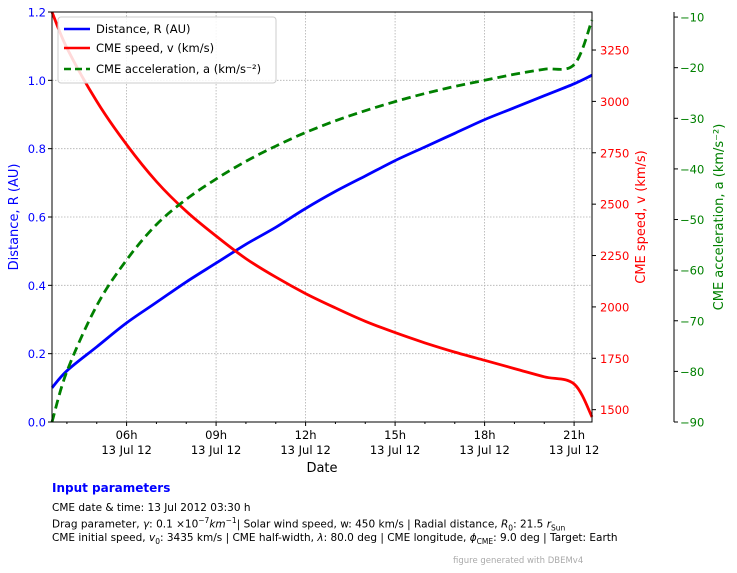  Describe the element at coordinates (152, 538) in the screenshot. I see `v0-symbol: v` at that location.